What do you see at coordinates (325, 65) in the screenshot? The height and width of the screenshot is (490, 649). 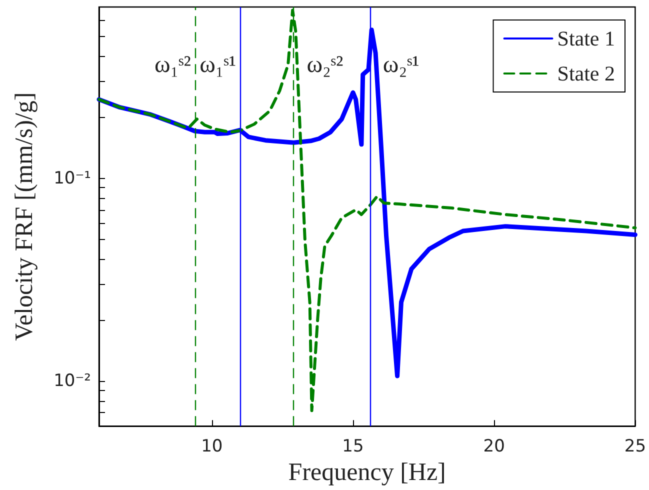 I see `ref-line-label: ω₂ˢ²` at bounding box center [325, 65].